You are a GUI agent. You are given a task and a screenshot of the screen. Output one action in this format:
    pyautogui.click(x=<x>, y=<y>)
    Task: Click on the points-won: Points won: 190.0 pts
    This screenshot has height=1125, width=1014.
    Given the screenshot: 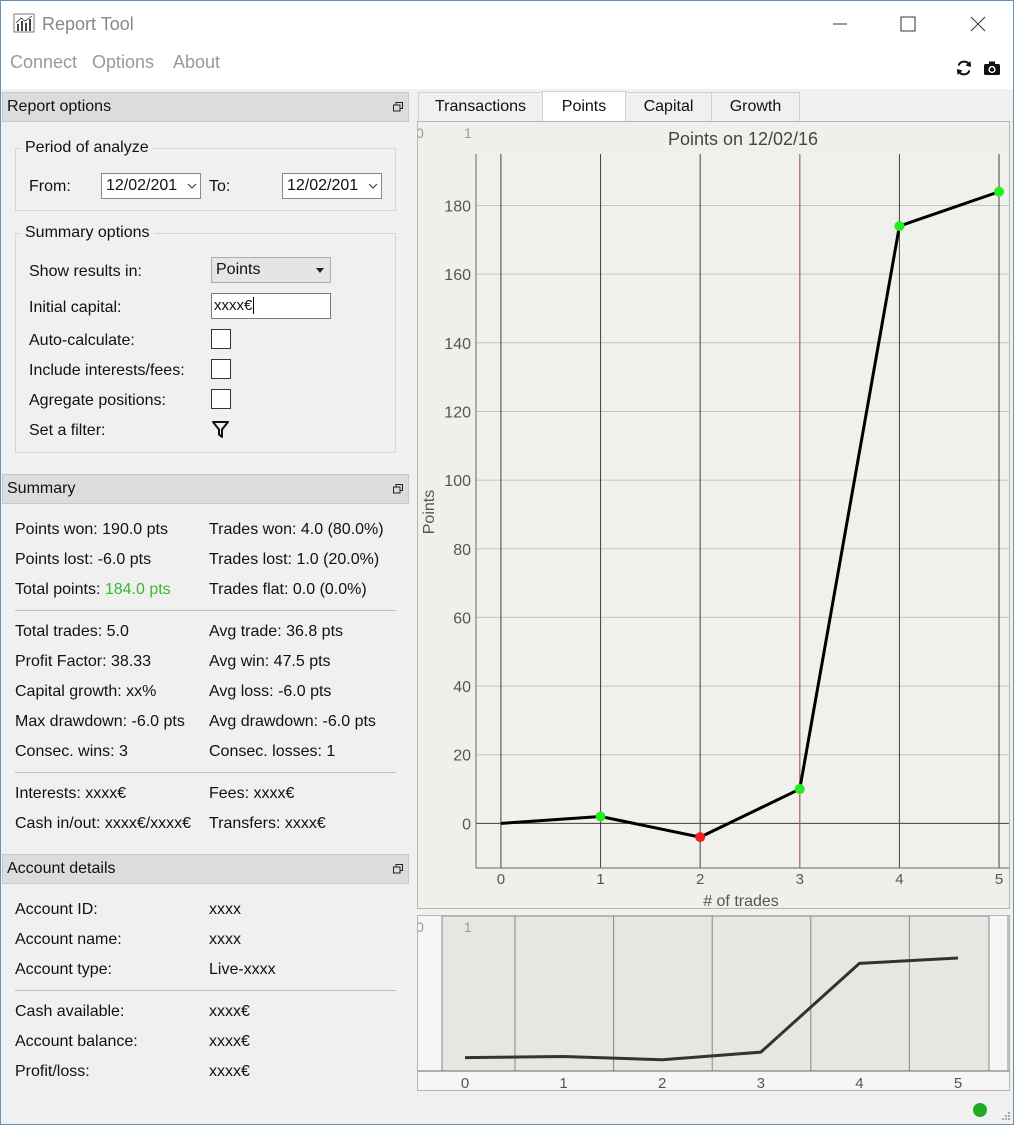 What is the action you would take?
    pyautogui.click(x=91, y=529)
    